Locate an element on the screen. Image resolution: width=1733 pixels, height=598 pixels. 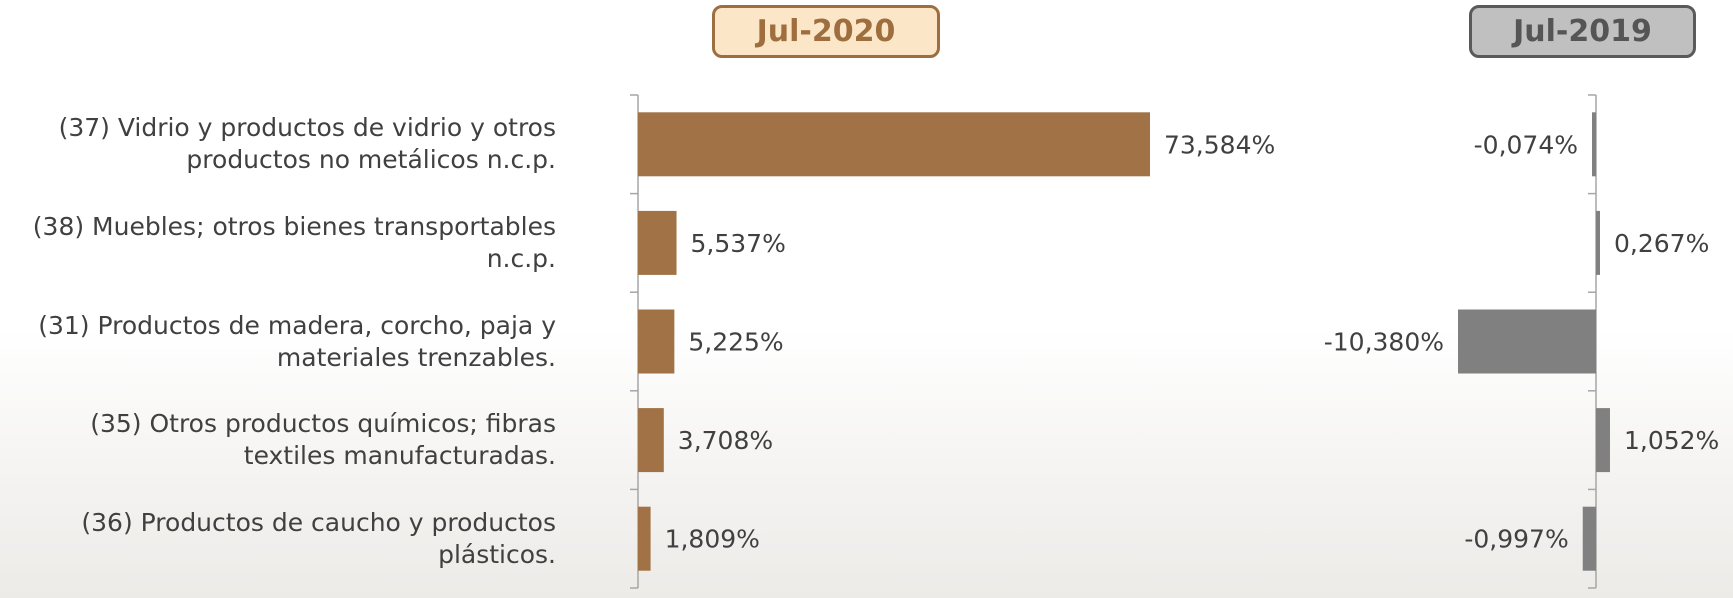
period-badge-jul-2019: Jul-2019 is located at coordinates (1582, 31).